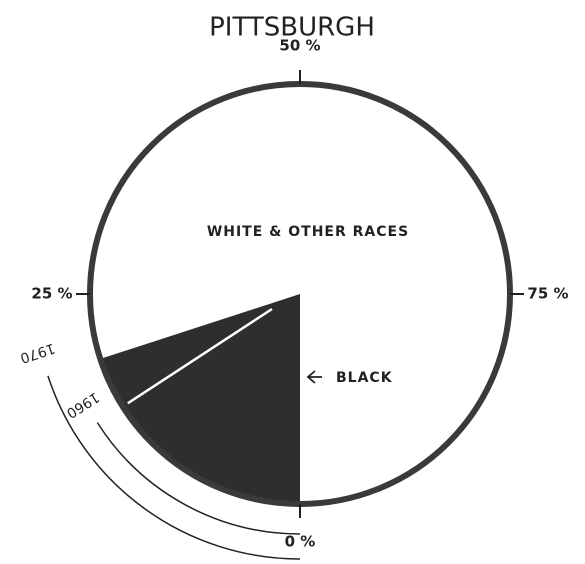 The width and height of the screenshot is (585, 564). Describe the element at coordinates (51, 294) in the screenshot. I see `tick-label: 25 %` at that location.